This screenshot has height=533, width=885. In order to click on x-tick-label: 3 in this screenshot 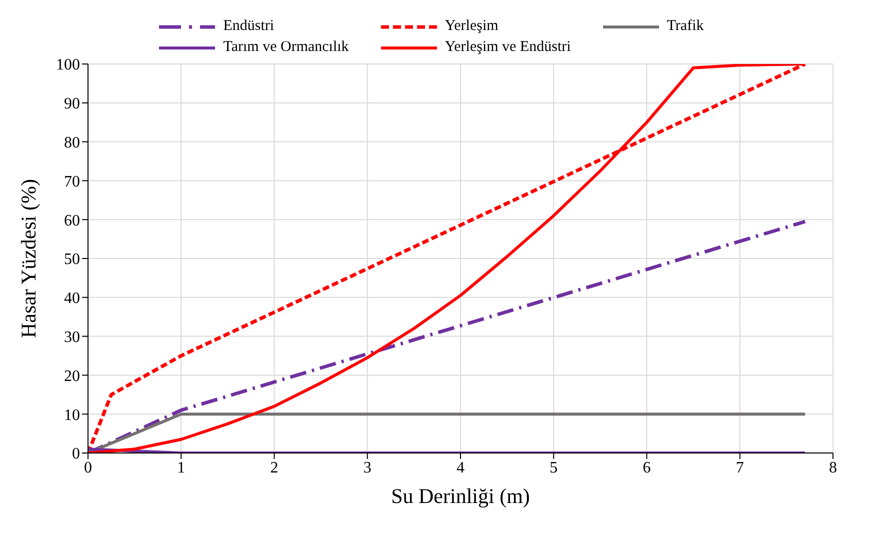, I will do `click(367, 467)`.